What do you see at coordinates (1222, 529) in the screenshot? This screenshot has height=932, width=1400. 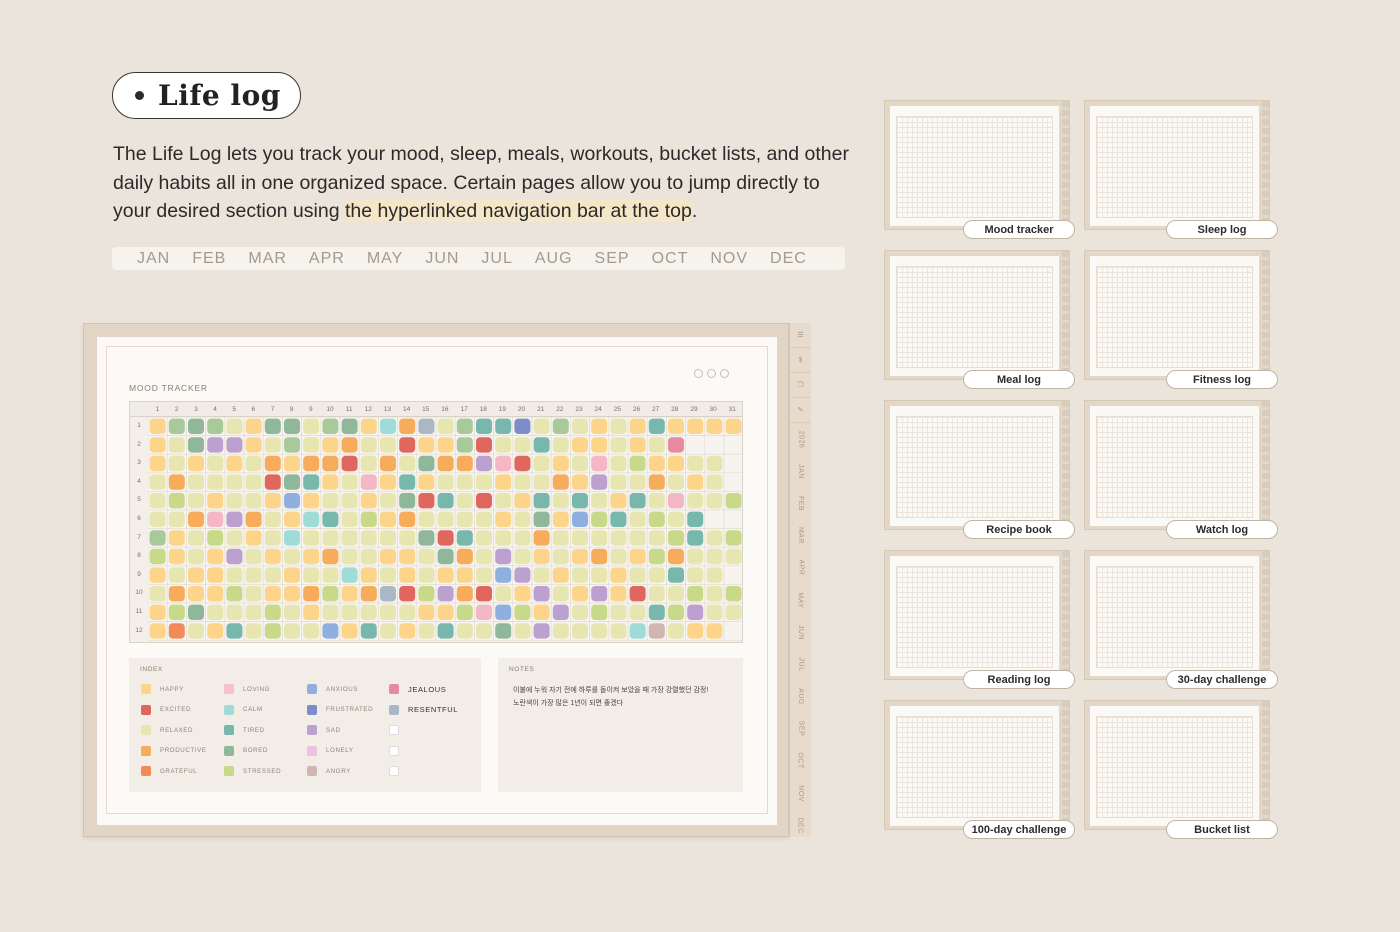 I see `card-label: Watch log` at bounding box center [1222, 529].